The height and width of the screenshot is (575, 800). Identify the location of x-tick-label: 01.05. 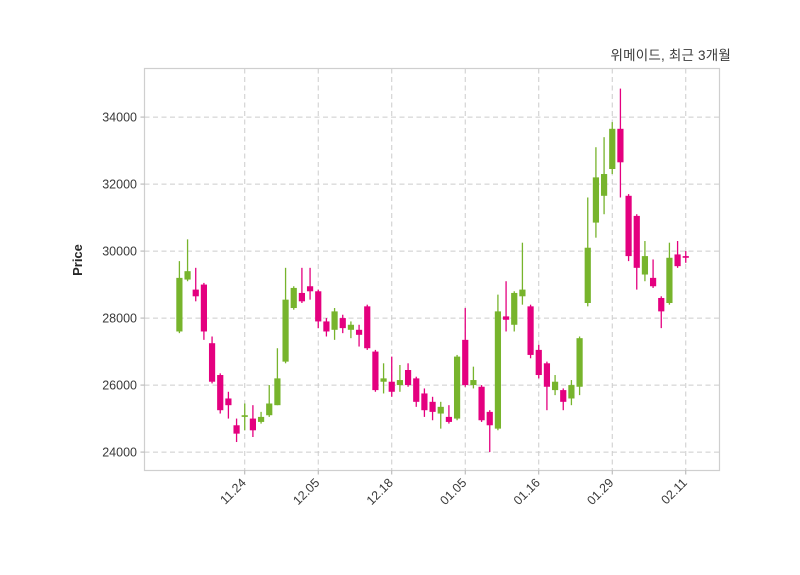
(453, 492).